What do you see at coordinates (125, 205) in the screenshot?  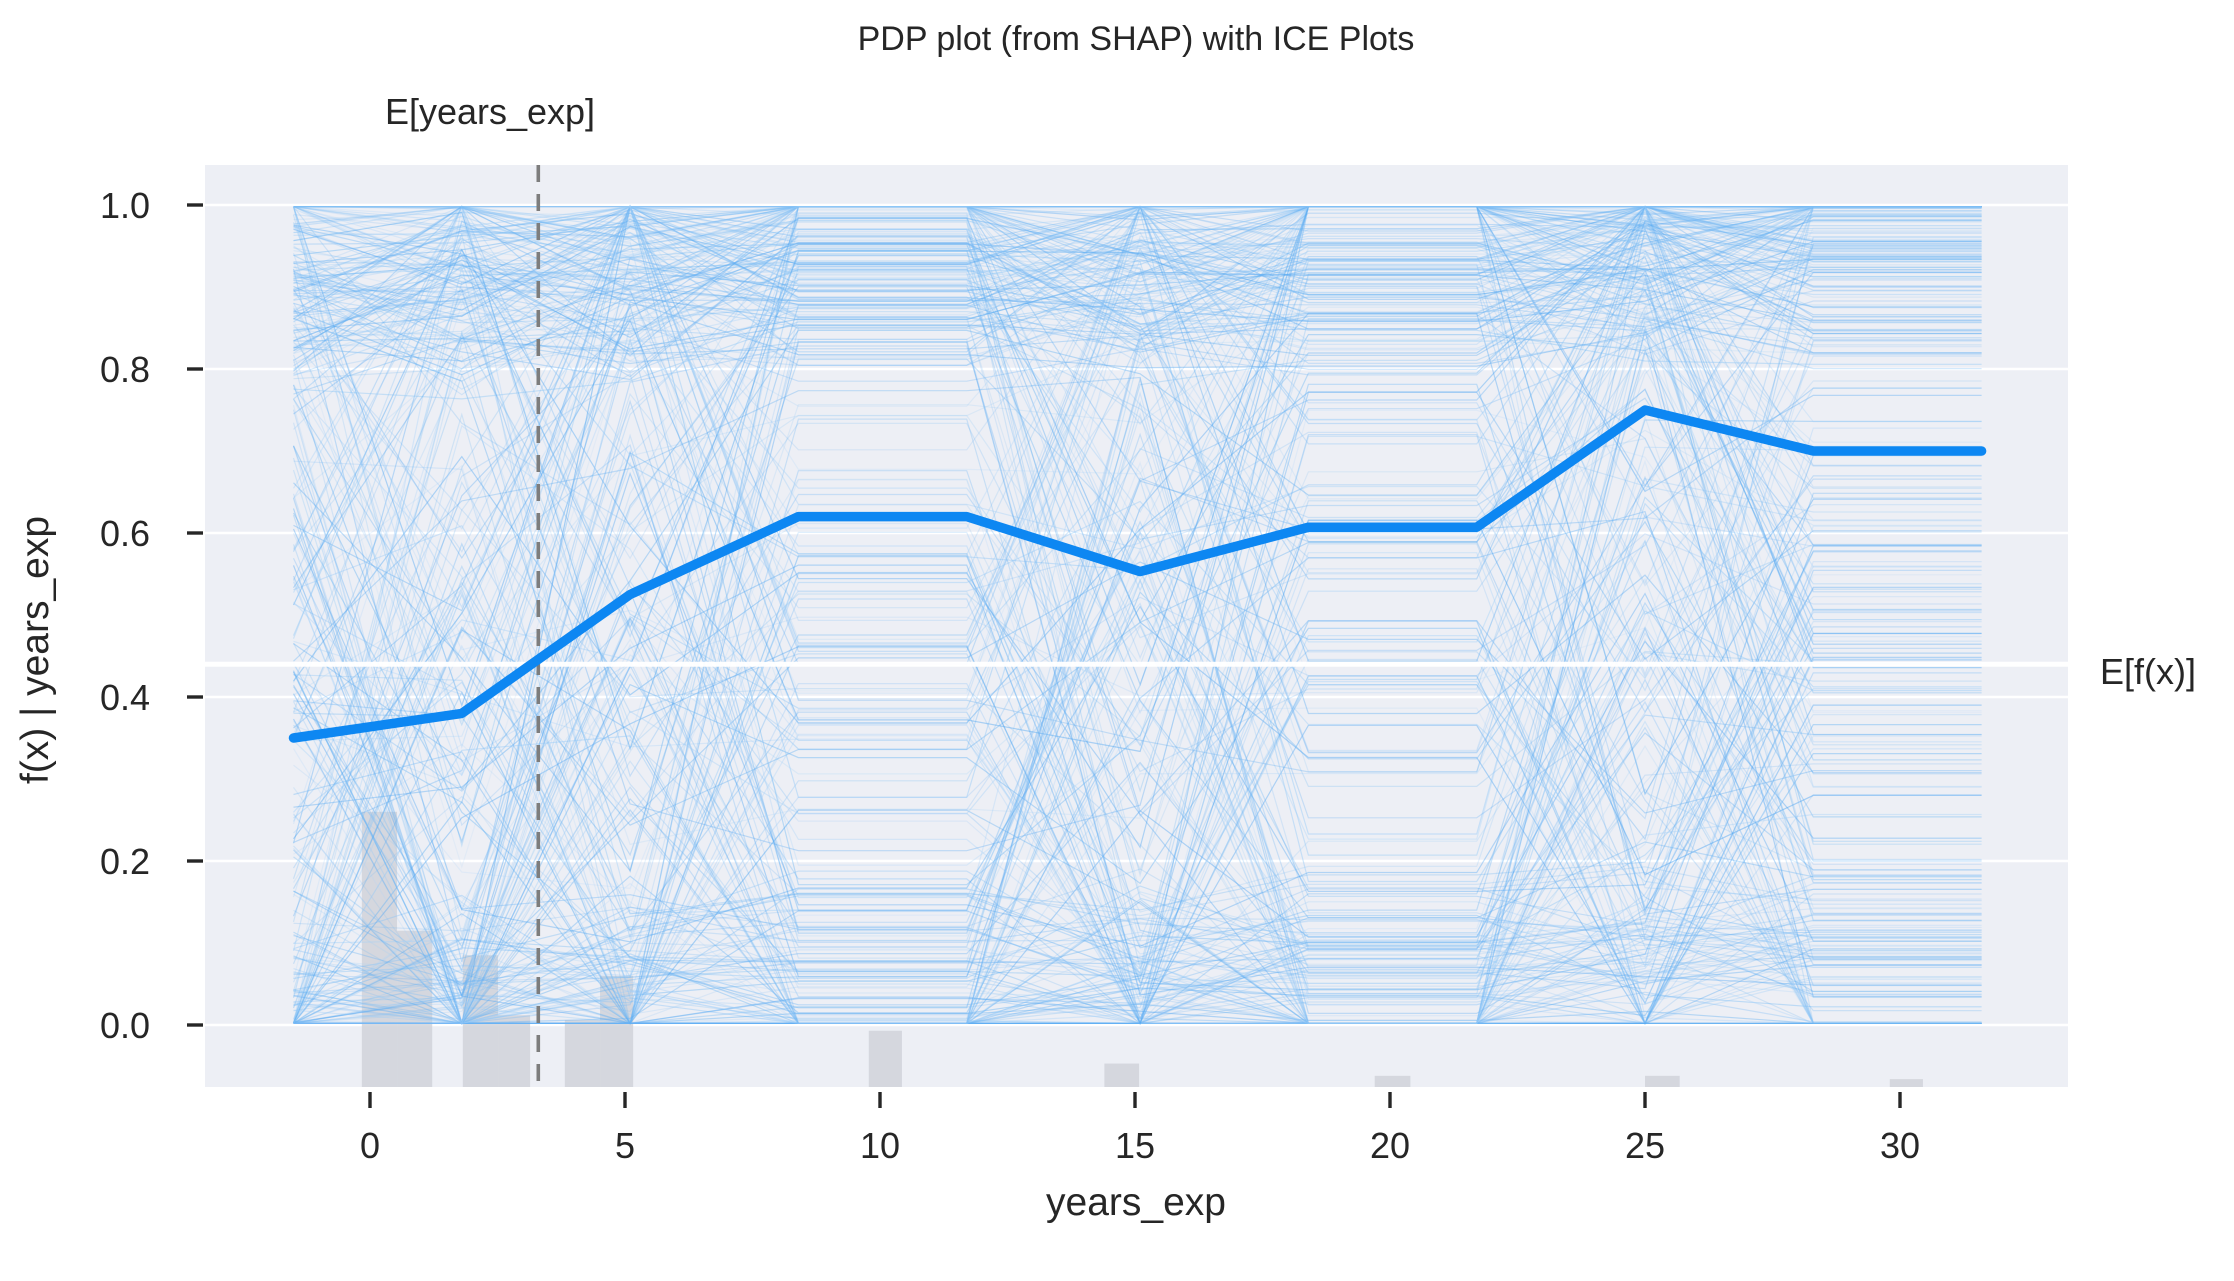 I see `y-tick-label: 1.0` at bounding box center [125, 205].